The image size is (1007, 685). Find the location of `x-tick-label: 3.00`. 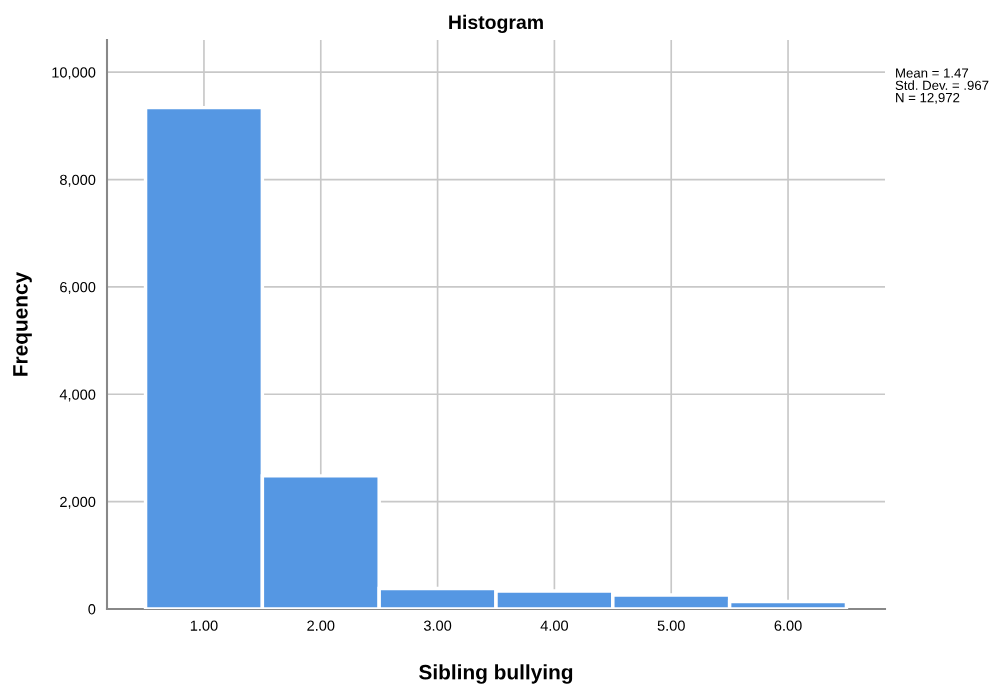

x-tick-label: 3.00 is located at coordinates (437, 625).